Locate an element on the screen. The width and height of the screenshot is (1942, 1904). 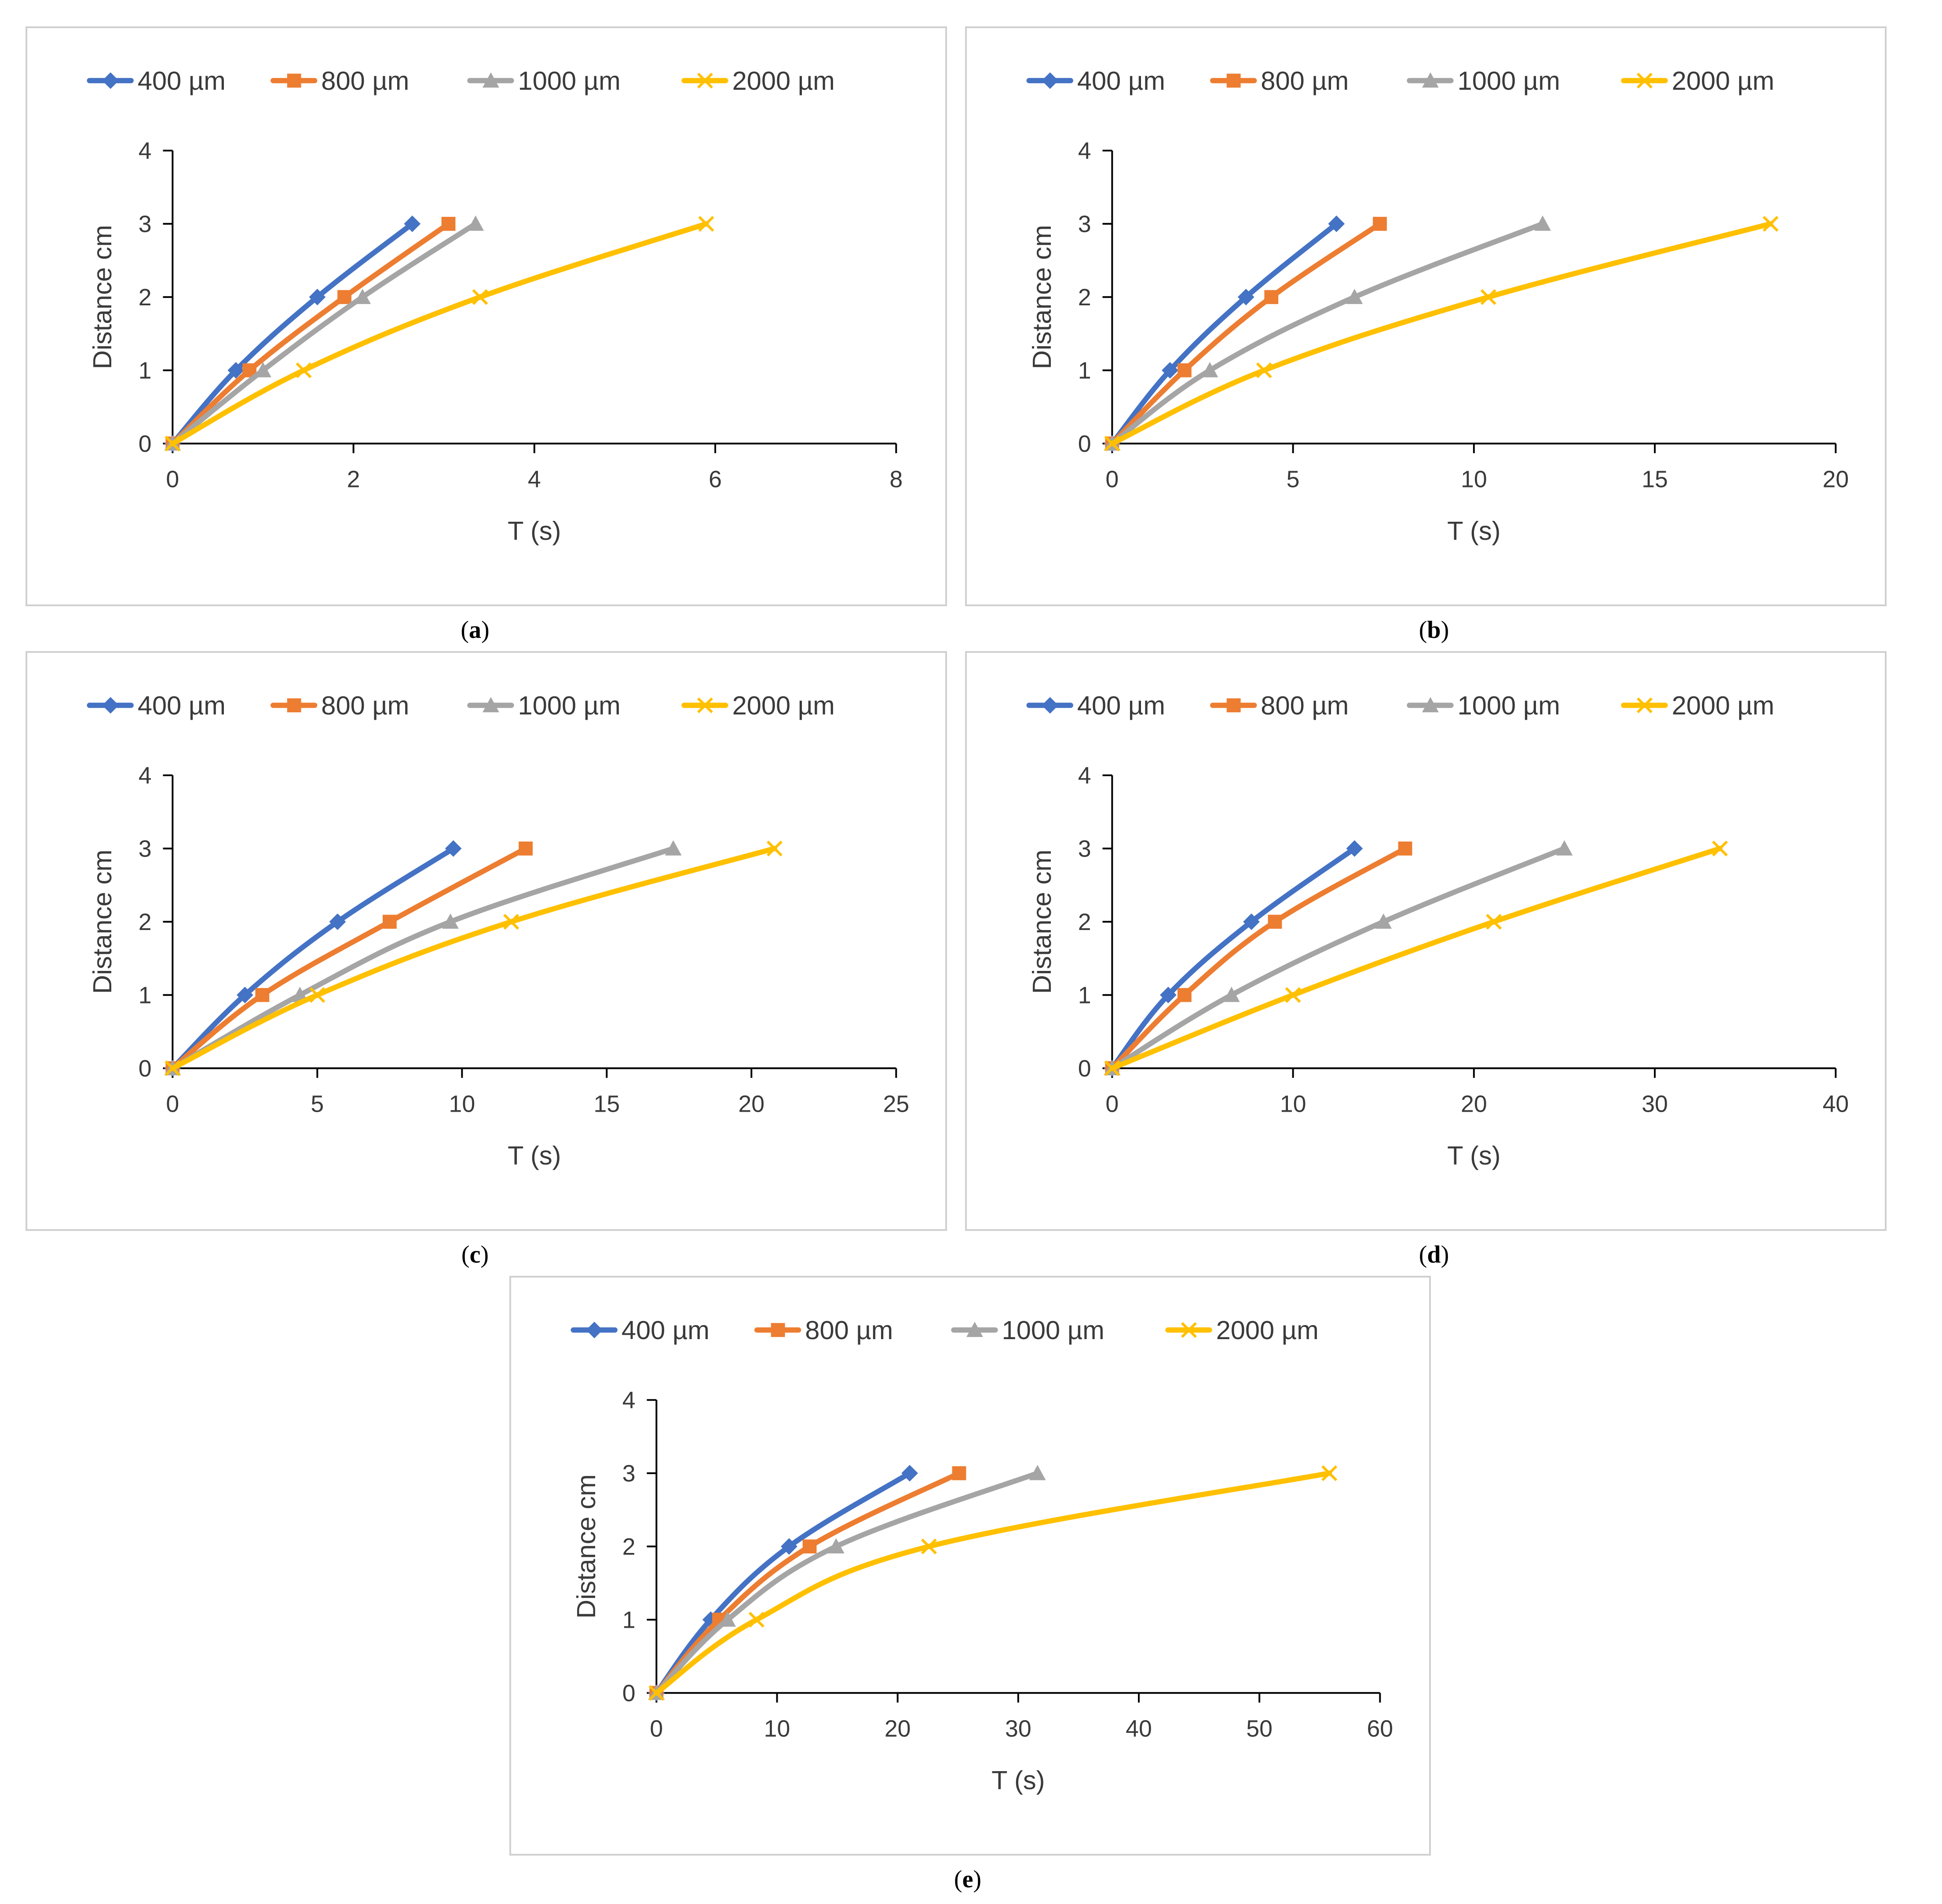
caption-d: (d) is located at coordinates (1434, 1254).